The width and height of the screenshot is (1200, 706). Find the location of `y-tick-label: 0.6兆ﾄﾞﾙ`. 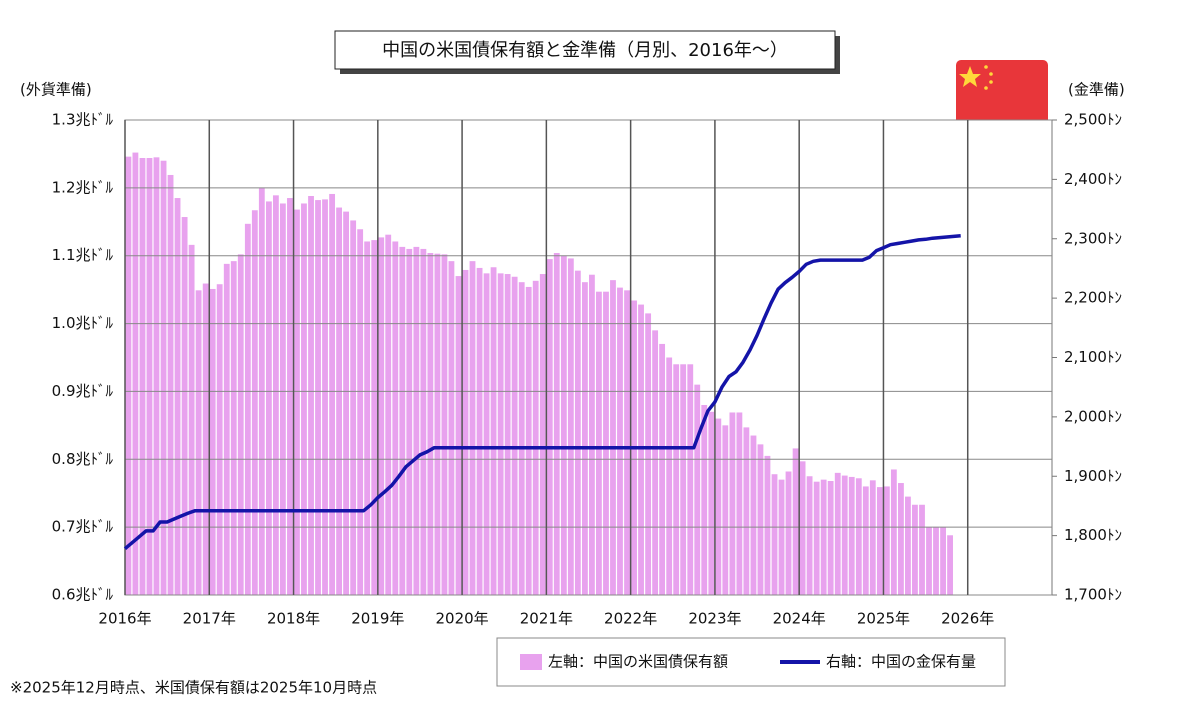

y-tick-label: 0.6兆ﾄﾞﾙ is located at coordinates (83, 595).